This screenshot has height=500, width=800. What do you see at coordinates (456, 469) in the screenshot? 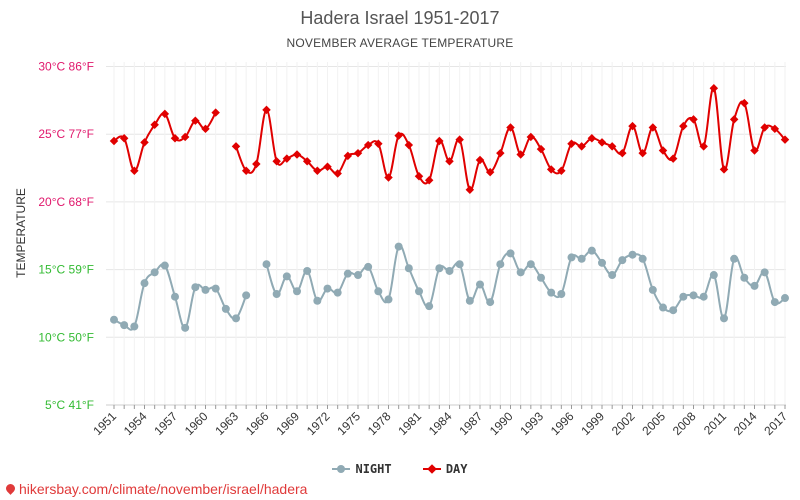
I see `legend-day-label: DAY` at bounding box center [456, 469].